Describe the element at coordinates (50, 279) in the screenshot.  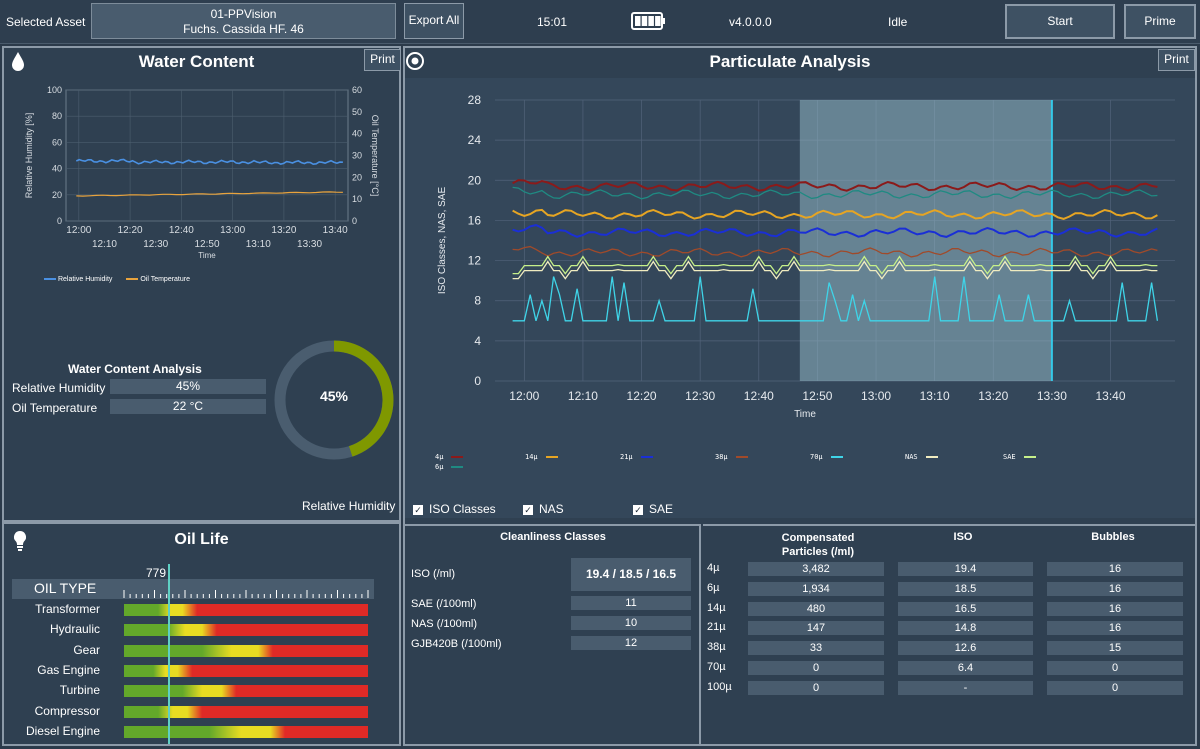
I see `rh-legend-swatch` at that location.